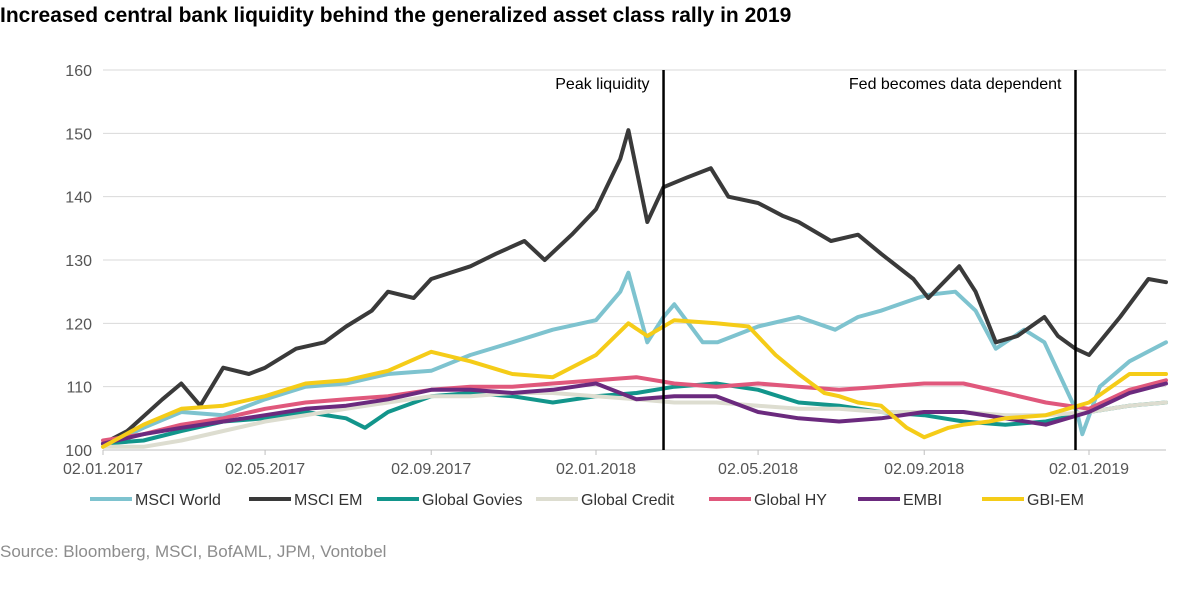 The height and width of the screenshot is (591, 1181). I want to click on y-tick-label: 100, so click(78, 451).